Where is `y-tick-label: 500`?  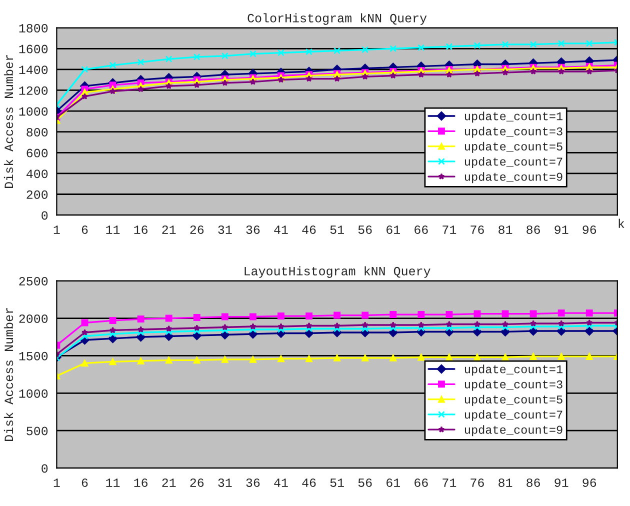
y-tick-label: 500 is located at coordinates (37, 431).